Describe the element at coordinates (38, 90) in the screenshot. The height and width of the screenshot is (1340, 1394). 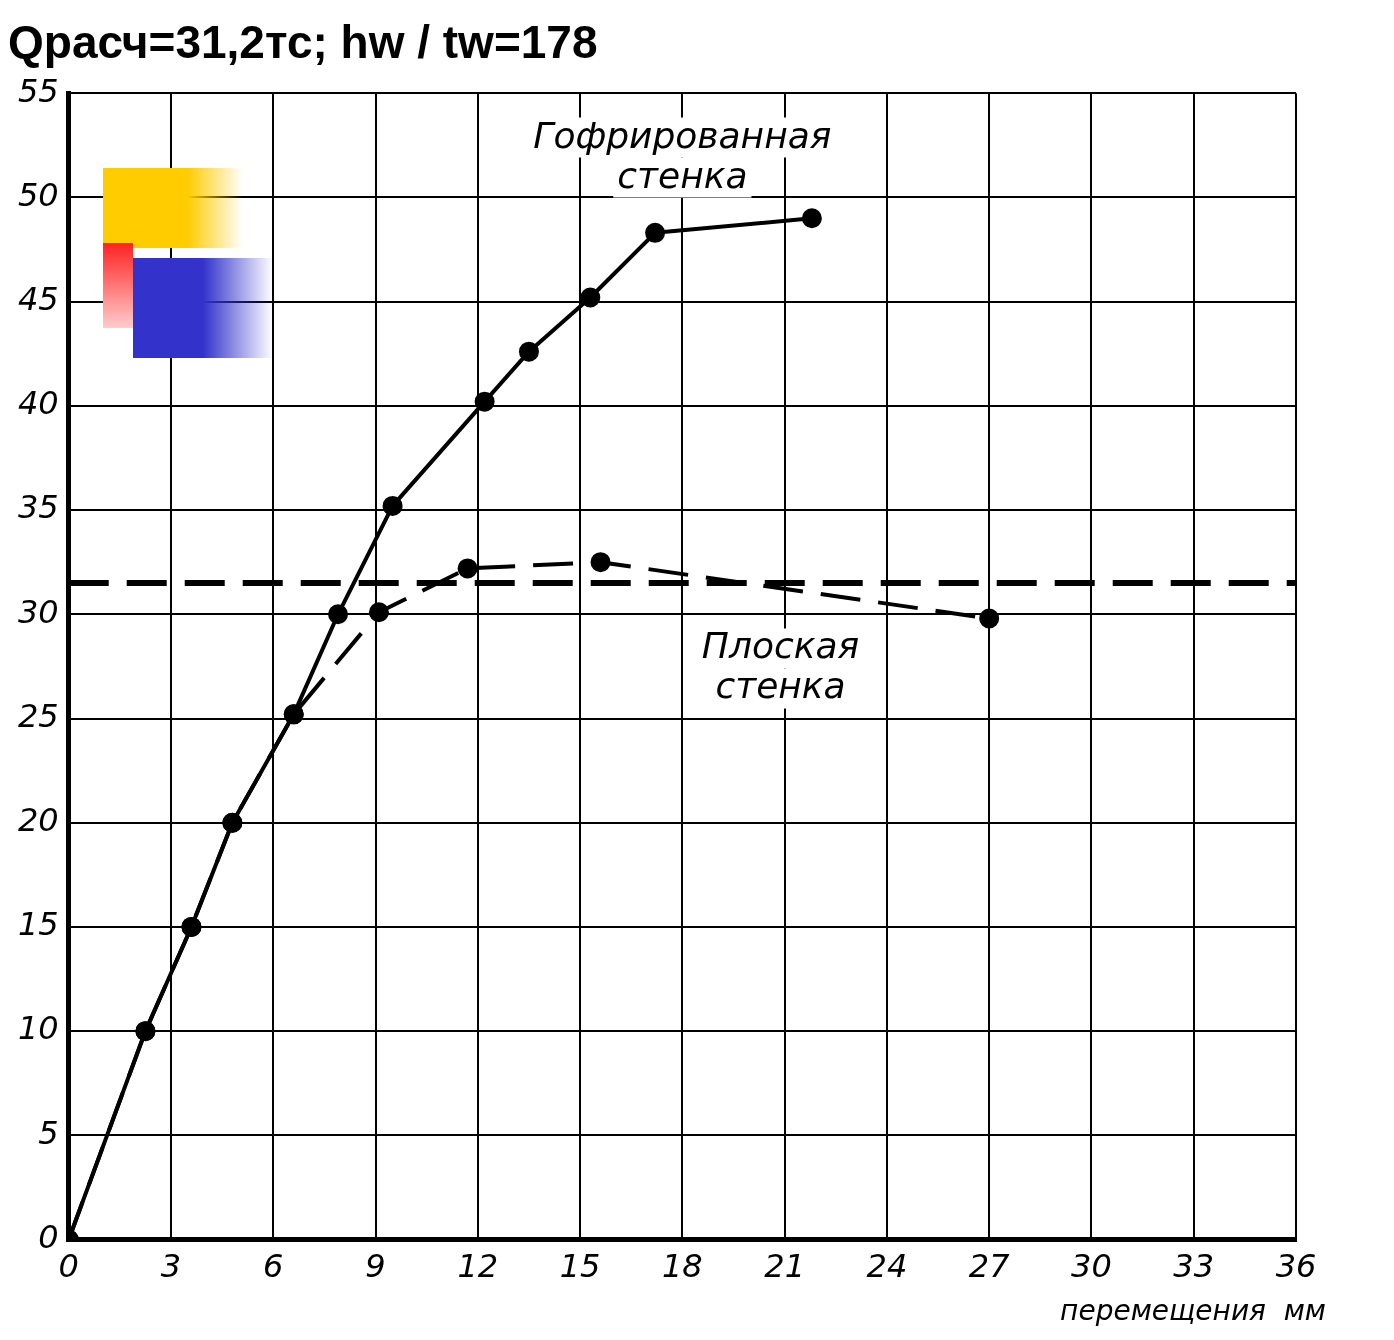
I see `y-tick-label: 55` at that location.